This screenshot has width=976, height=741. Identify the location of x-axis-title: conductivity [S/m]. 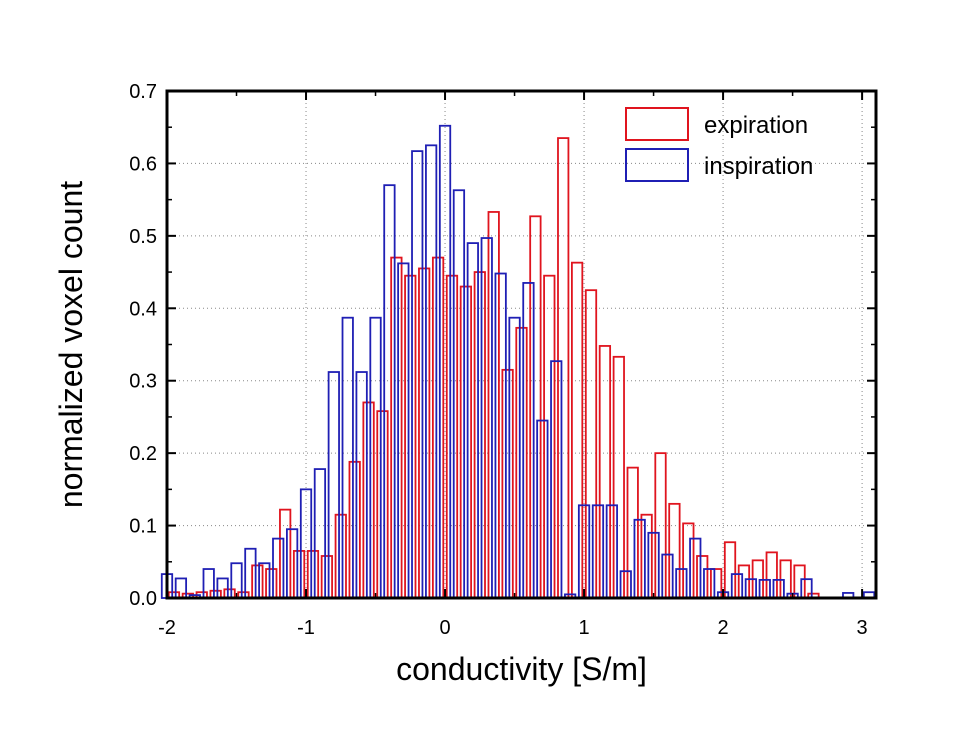
(521, 669).